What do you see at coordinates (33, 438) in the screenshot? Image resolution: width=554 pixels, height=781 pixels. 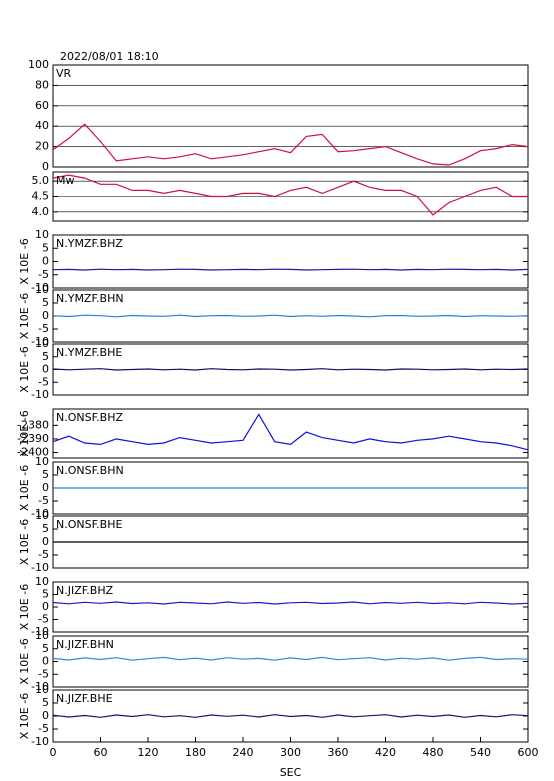 I see `y-tick-label: -2390` at bounding box center [33, 438].